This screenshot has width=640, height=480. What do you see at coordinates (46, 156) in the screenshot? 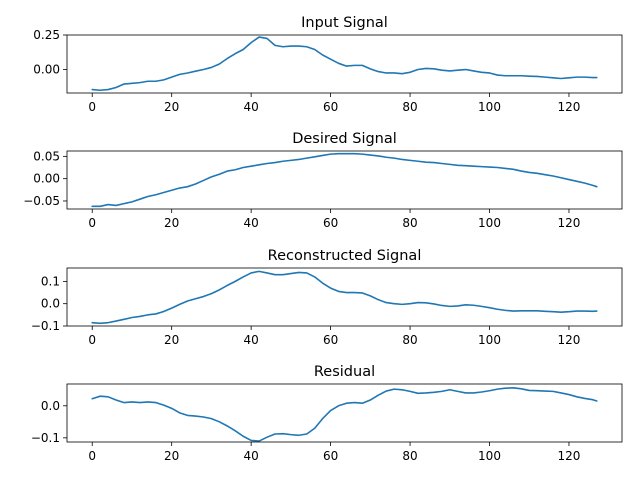
I see `y-tick-label: 0.05` at bounding box center [46, 156].